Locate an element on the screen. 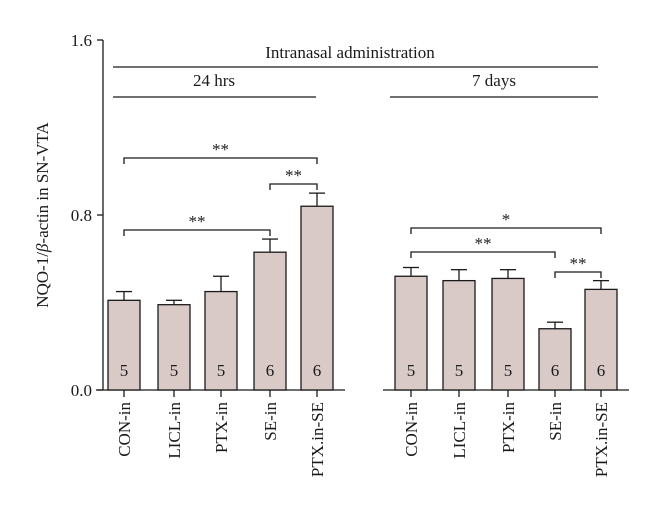 The image size is (660, 528). y-tick-label: 0.0 is located at coordinates (81, 390).